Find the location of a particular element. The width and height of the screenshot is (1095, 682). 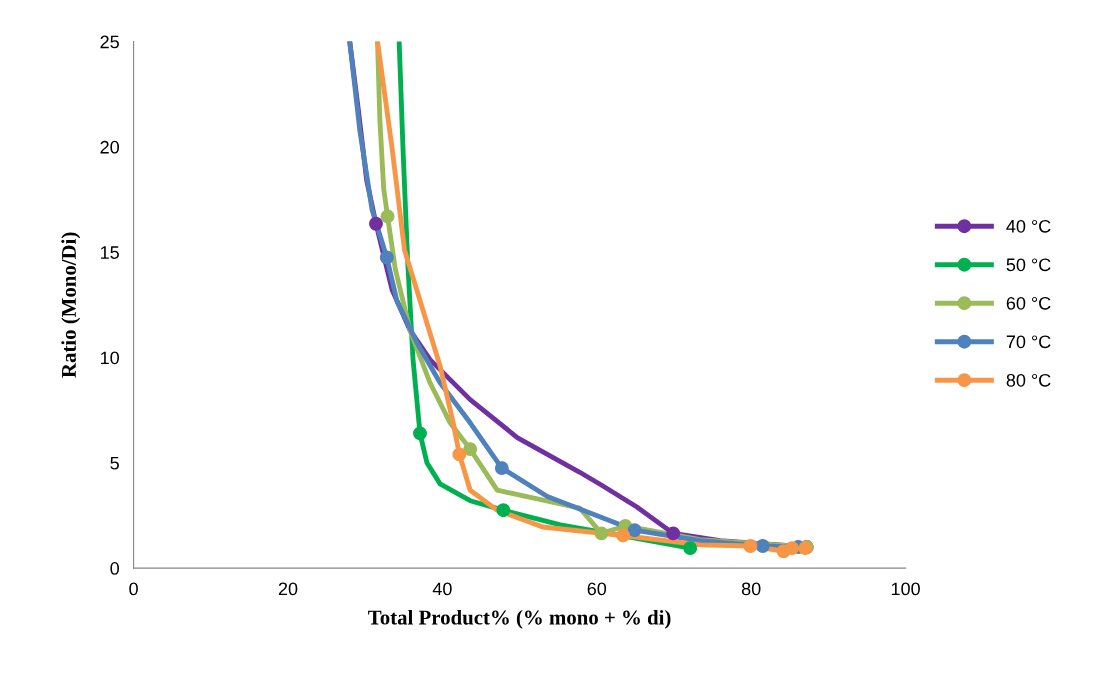

x-axis-title: Total Product% (% mono + % di) is located at coordinates (519, 619).